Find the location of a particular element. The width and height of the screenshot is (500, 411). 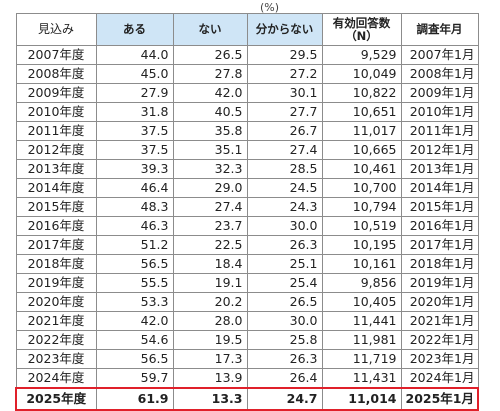

yes-cell: 55.5 is located at coordinates (134, 283).